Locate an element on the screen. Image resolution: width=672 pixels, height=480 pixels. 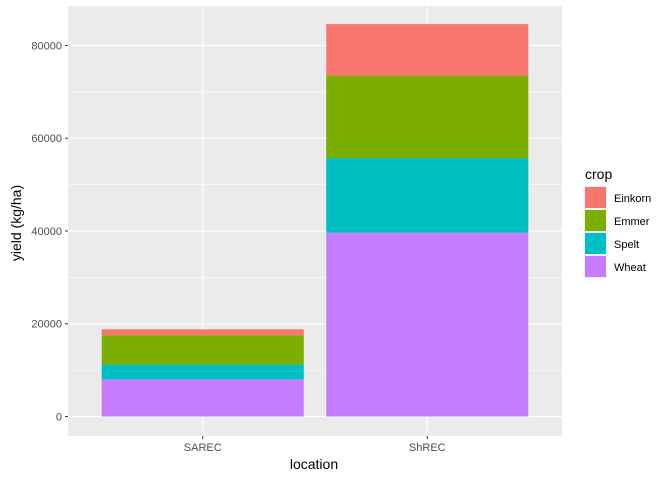
x-tick-label: SAREC is located at coordinates (203, 448).